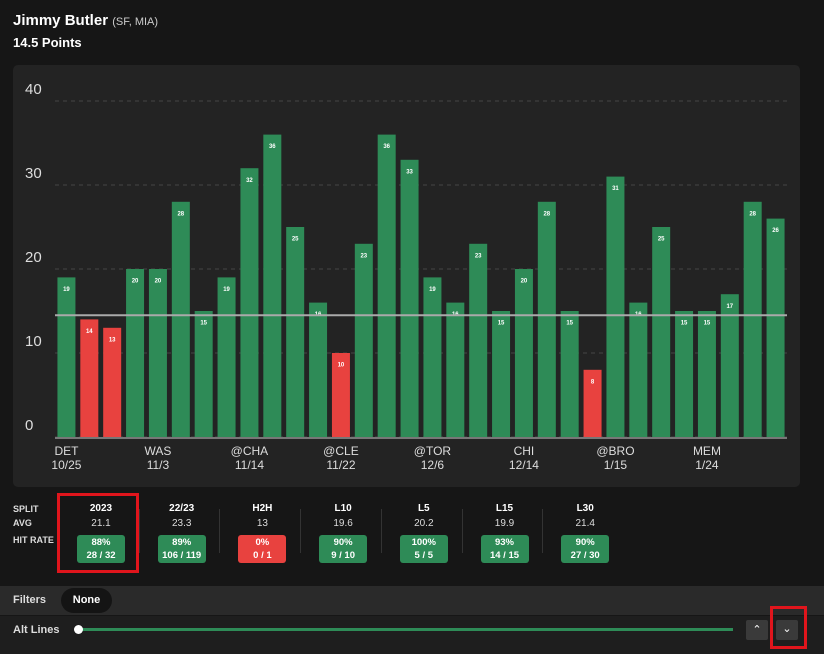  What do you see at coordinates (409, 172) in the screenshot?
I see `bar-label: 33` at bounding box center [409, 172].